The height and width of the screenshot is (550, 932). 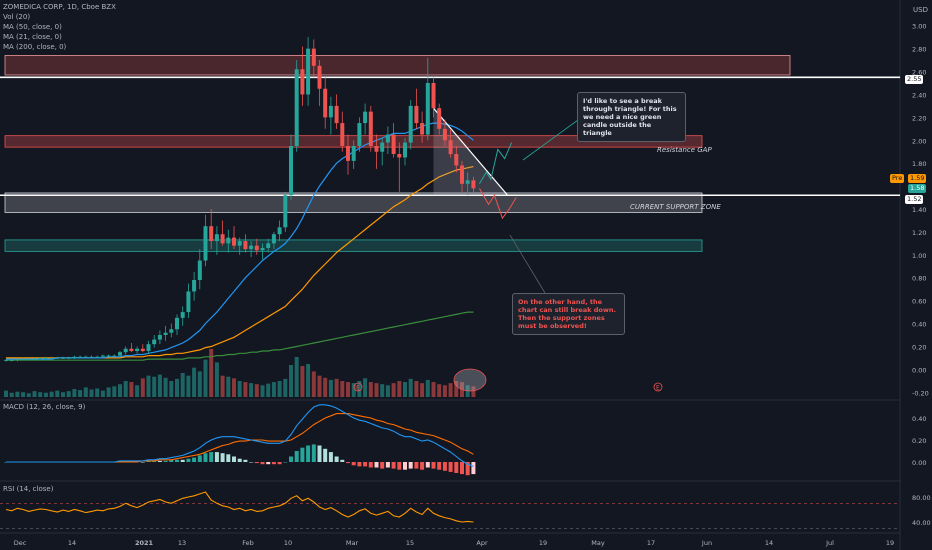 What do you see at coordinates (182, 543) in the screenshot?
I see `time-tick-label: 13` at bounding box center [182, 543].